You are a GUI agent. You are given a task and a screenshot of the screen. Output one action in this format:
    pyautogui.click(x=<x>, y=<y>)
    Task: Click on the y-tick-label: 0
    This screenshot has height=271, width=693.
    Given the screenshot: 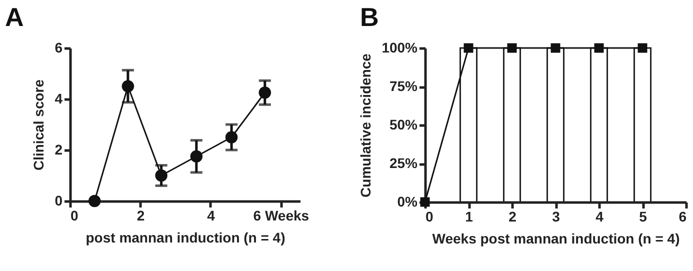 What is the action you would take?
    pyautogui.click(x=58, y=200)
    